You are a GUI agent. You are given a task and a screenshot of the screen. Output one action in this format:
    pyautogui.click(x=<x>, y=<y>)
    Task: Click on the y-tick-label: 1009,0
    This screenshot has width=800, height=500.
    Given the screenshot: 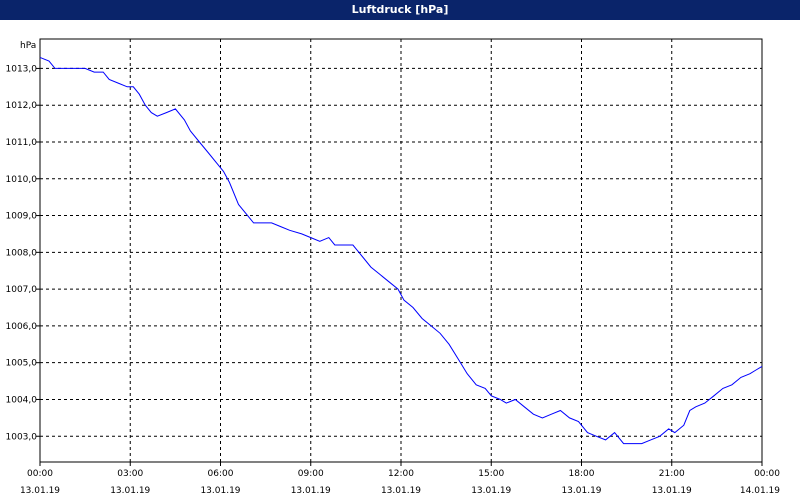 What is the action you would take?
    pyautogui.click(x=22, y=217)
    